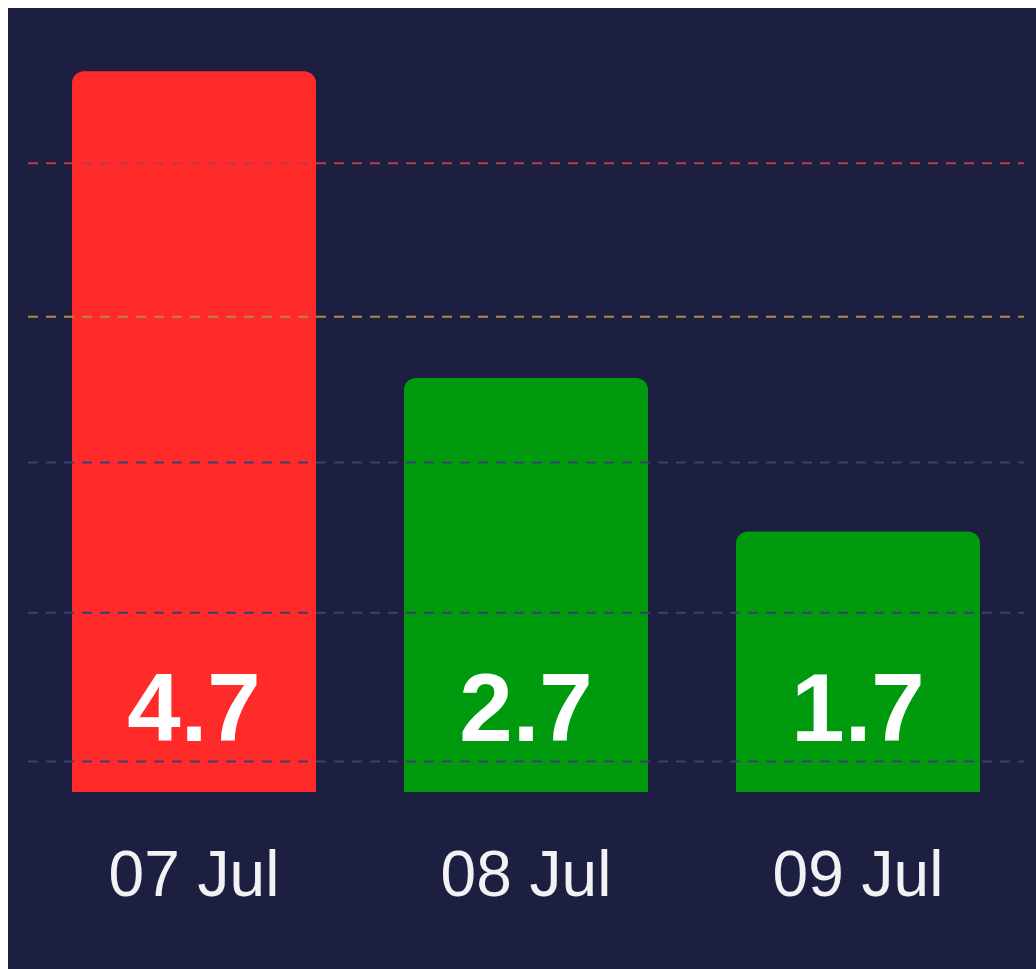  I want to click on x-tick-label: 07 Jul, so click(194, 874).